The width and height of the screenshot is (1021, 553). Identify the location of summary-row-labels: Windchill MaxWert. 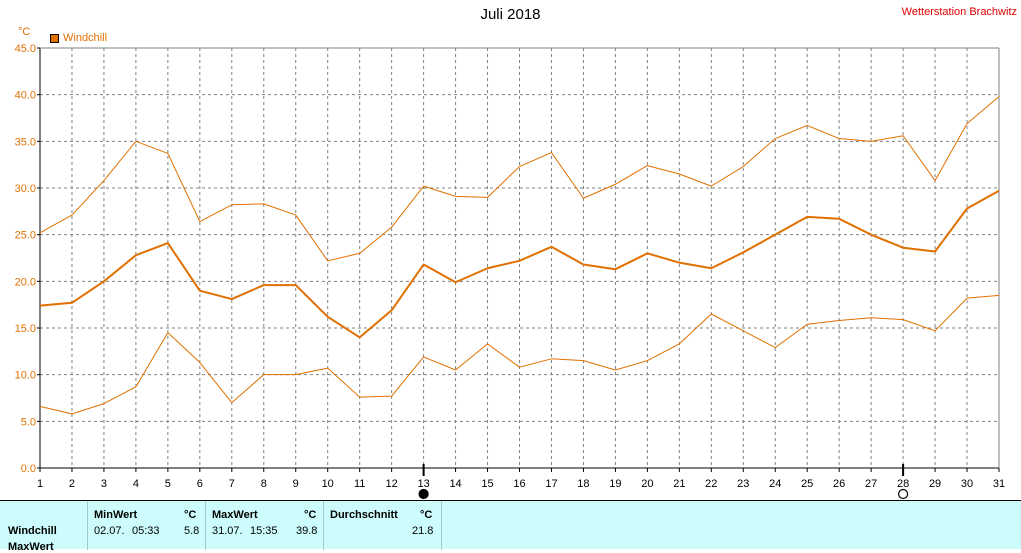
(44, 527).